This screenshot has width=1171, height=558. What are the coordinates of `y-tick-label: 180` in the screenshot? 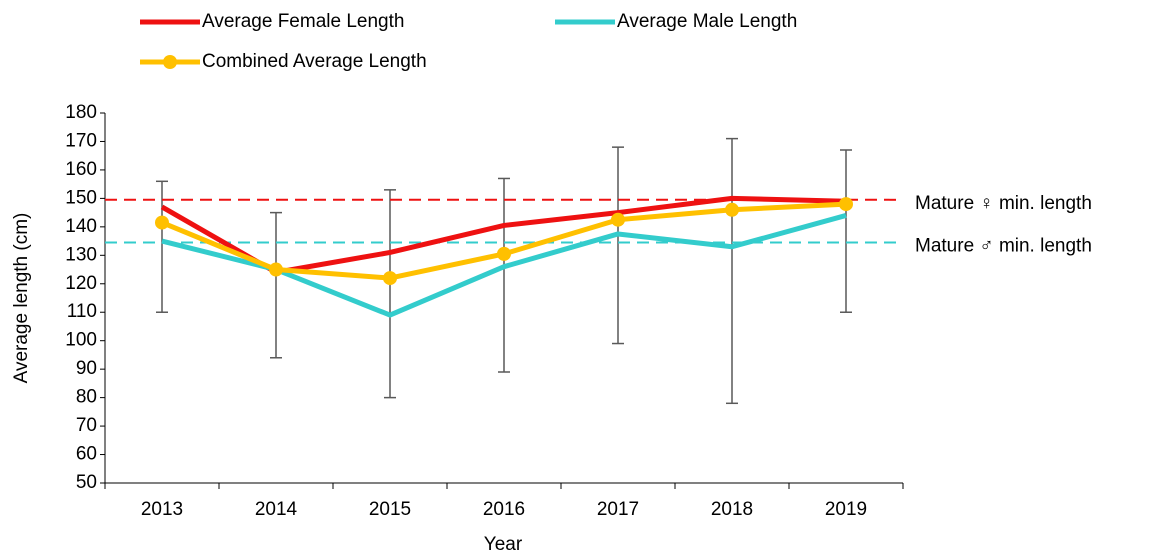 It's located at (81, 112).